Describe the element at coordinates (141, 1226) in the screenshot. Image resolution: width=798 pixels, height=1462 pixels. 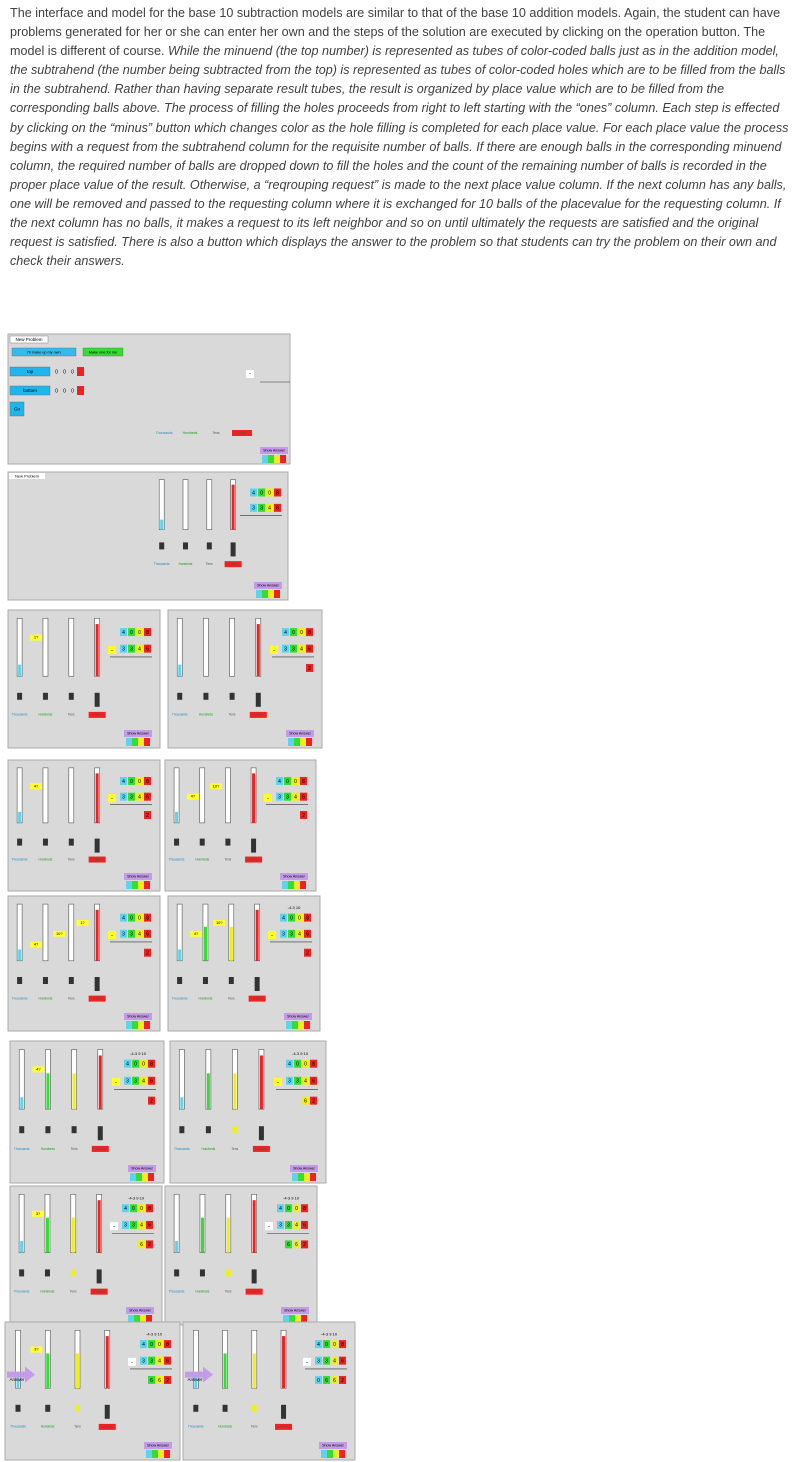
I see `bottom-digit: 4` at that location.